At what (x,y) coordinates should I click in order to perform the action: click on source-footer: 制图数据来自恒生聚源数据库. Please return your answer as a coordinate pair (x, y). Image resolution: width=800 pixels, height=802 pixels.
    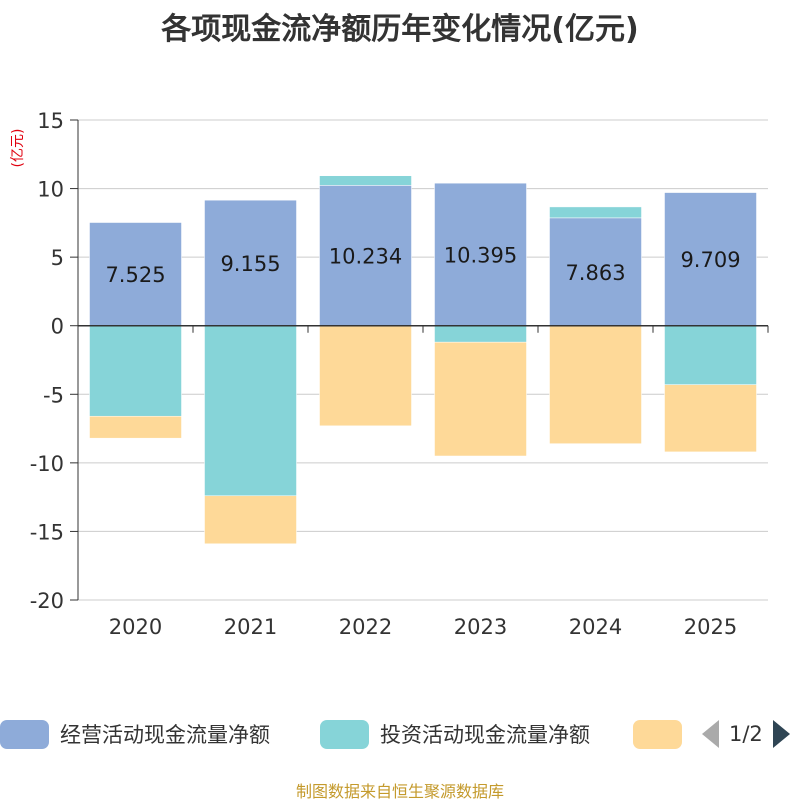
    Looking at the image, I should click on (399, 791).